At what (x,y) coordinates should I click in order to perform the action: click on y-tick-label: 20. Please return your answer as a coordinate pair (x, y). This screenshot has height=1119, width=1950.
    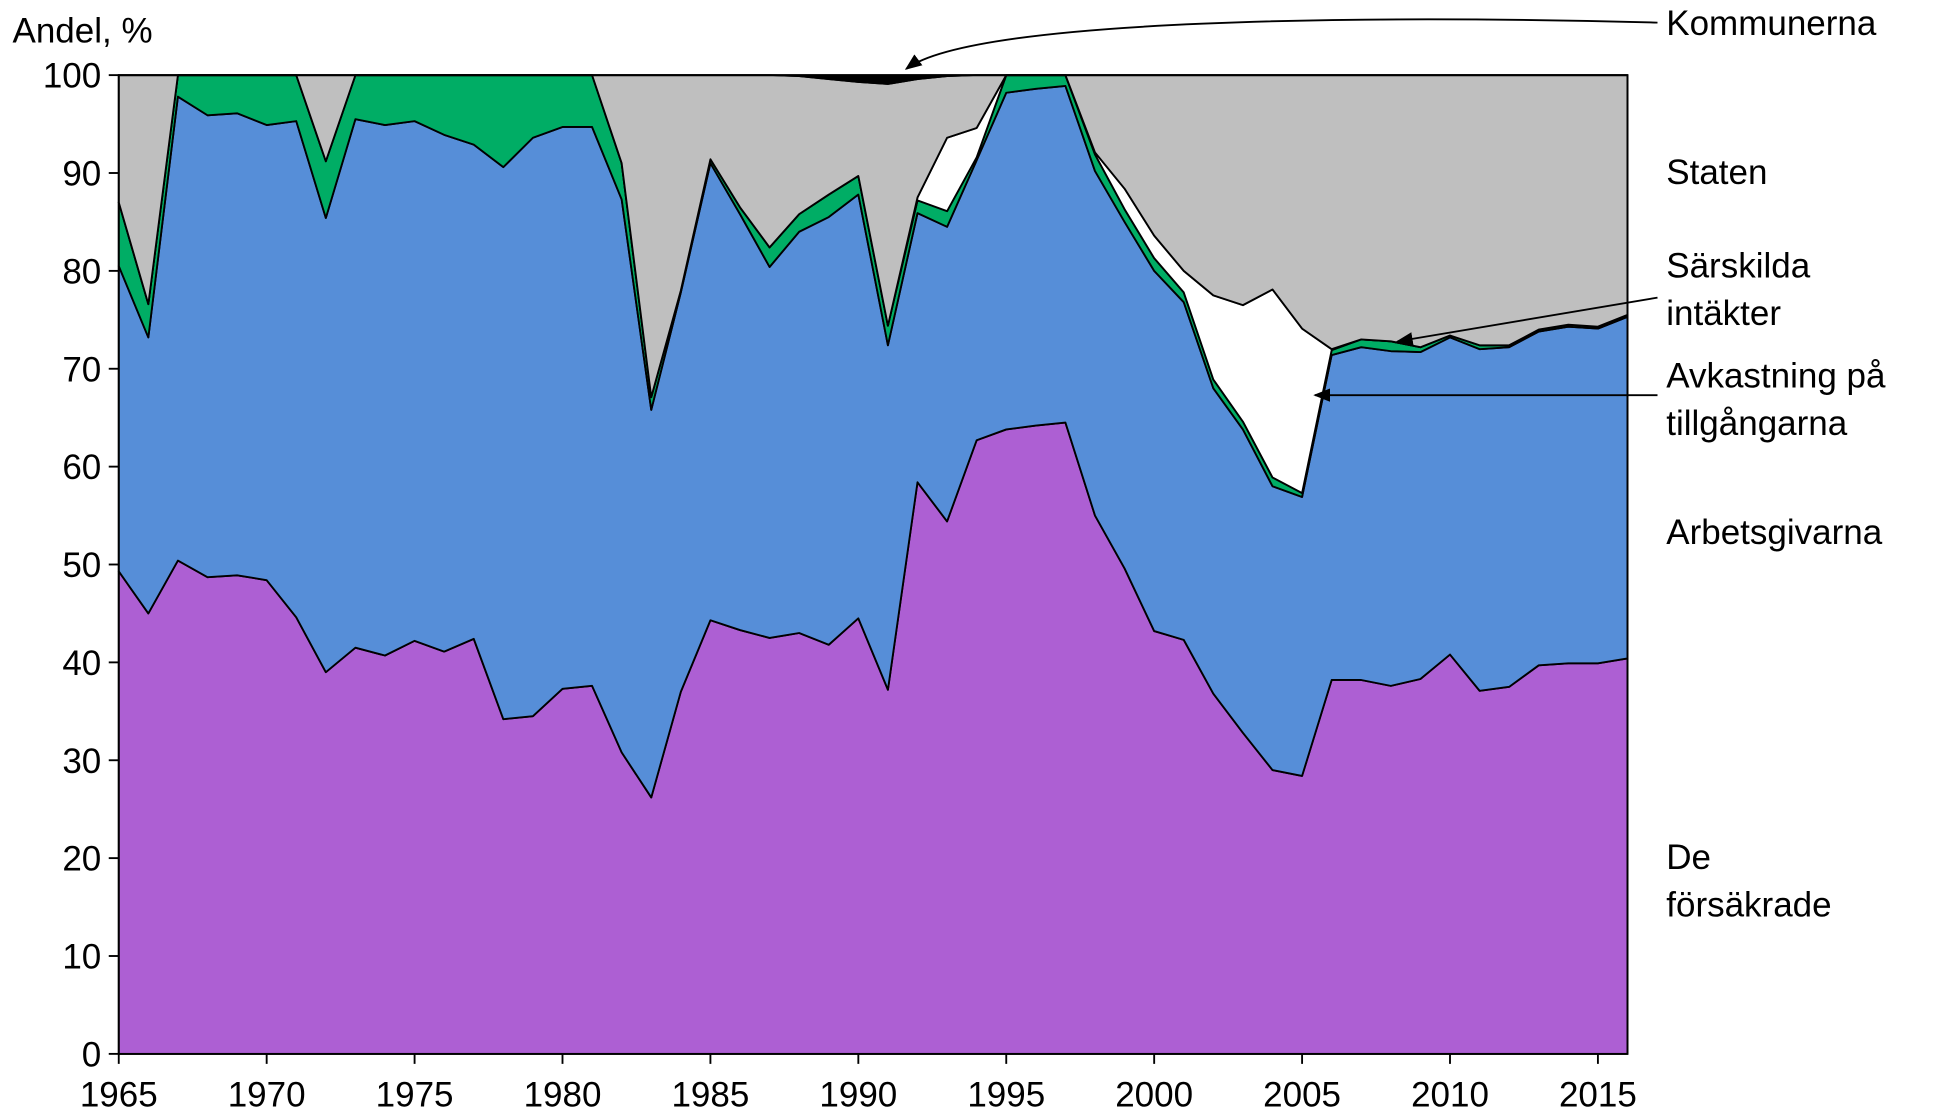
    Looking at the image, I should click on (81, 859).